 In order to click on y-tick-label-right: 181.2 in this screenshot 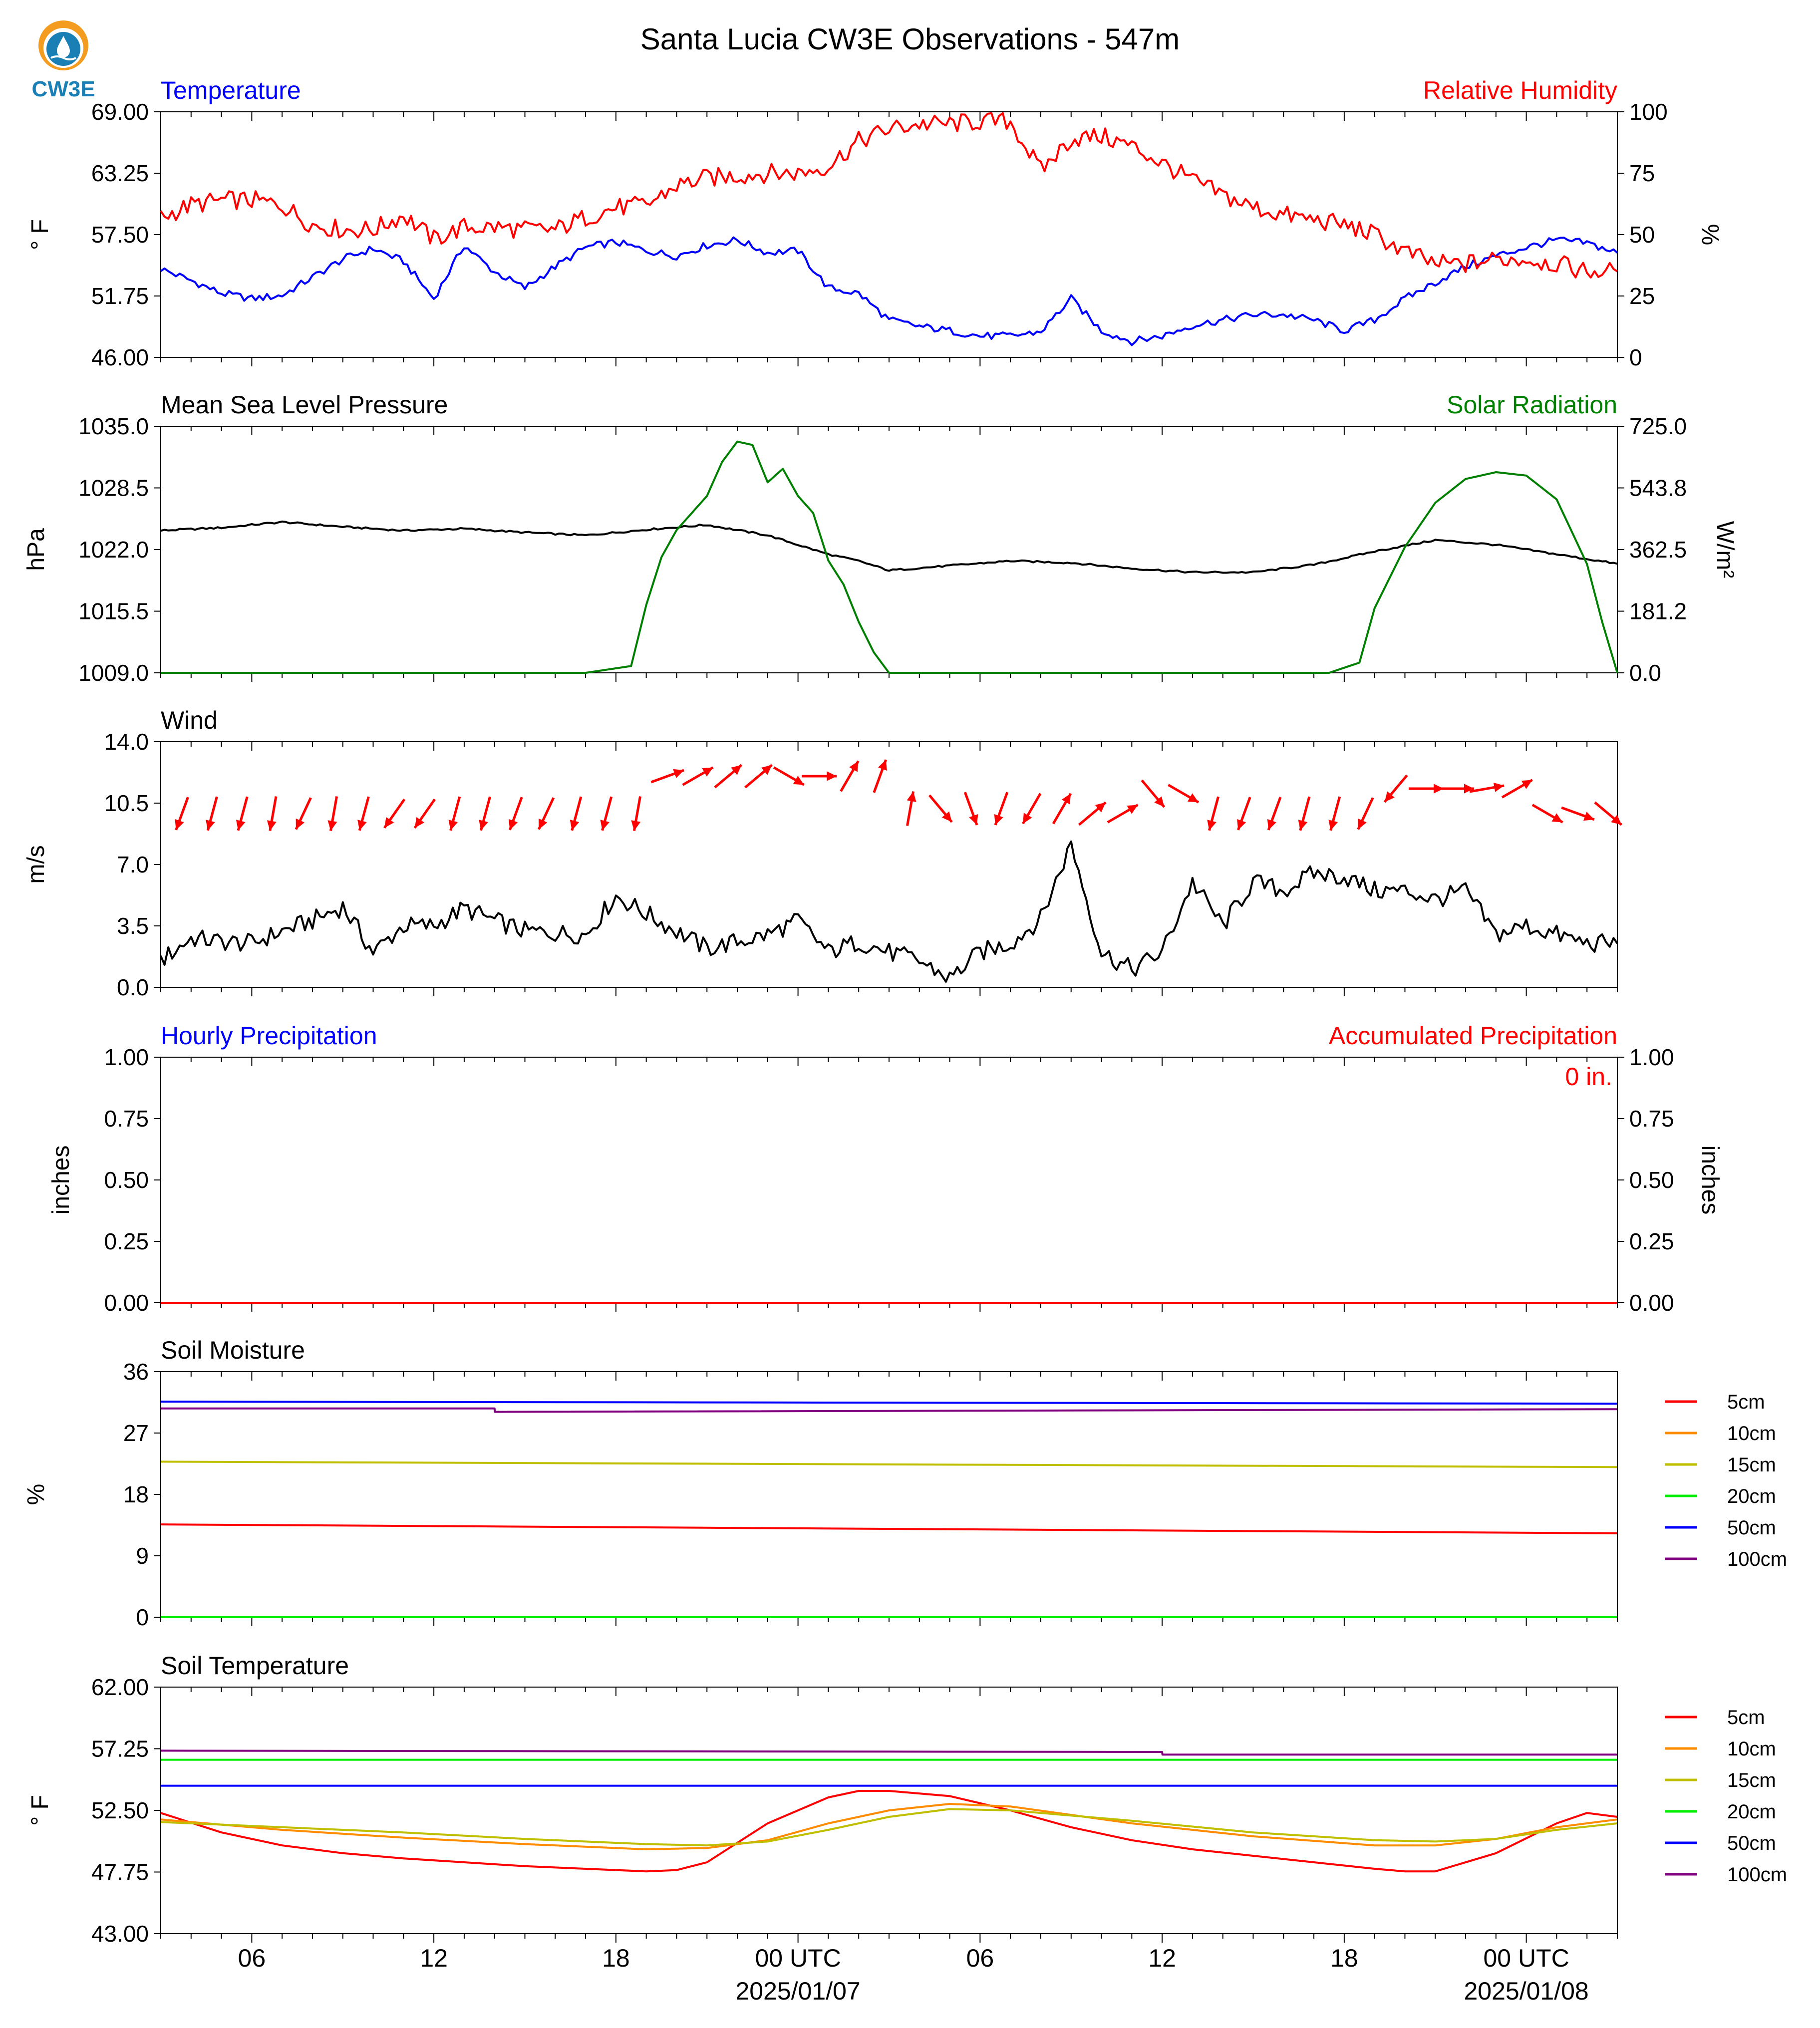, I will do `click(1658, 611)`.